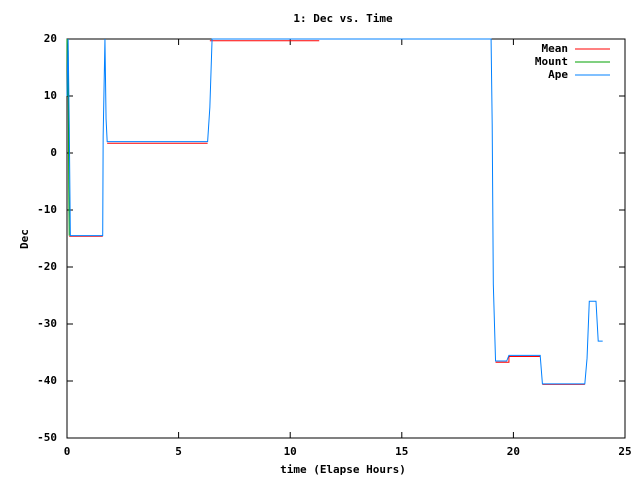  I want to click on x-tick-label: 10, so click(290, 451).